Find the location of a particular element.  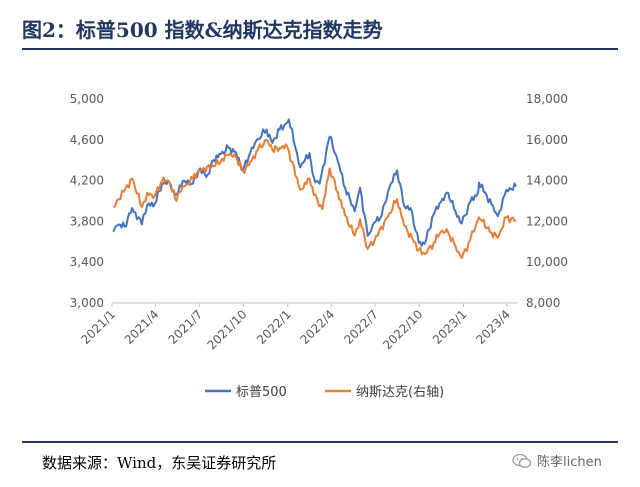

watermark-text: 陈李lichen is located at coordinates (569, 462).